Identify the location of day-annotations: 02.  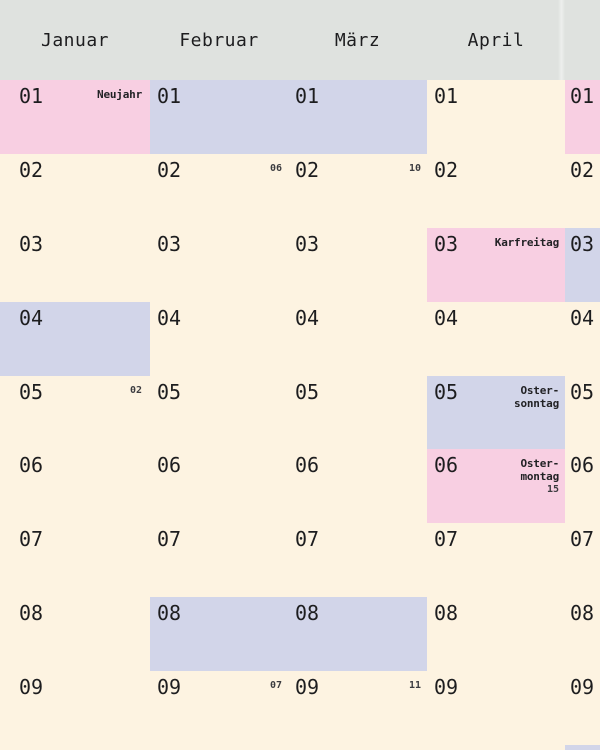
(136, 390).